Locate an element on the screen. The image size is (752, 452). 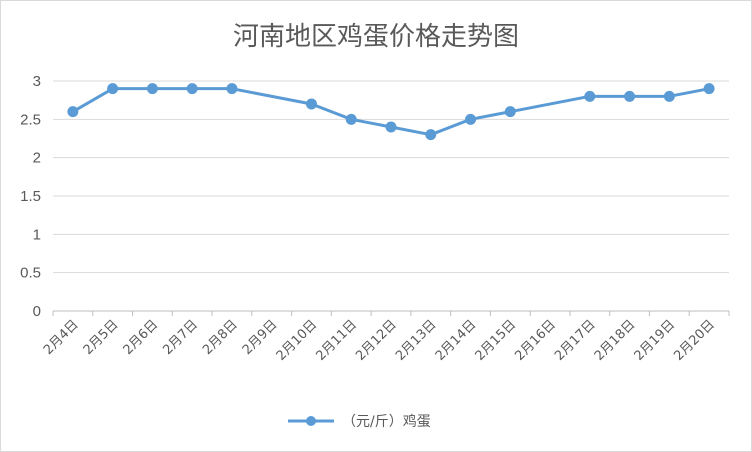
x-tick-label: 2月20日 is located at coordinates (694, 340).